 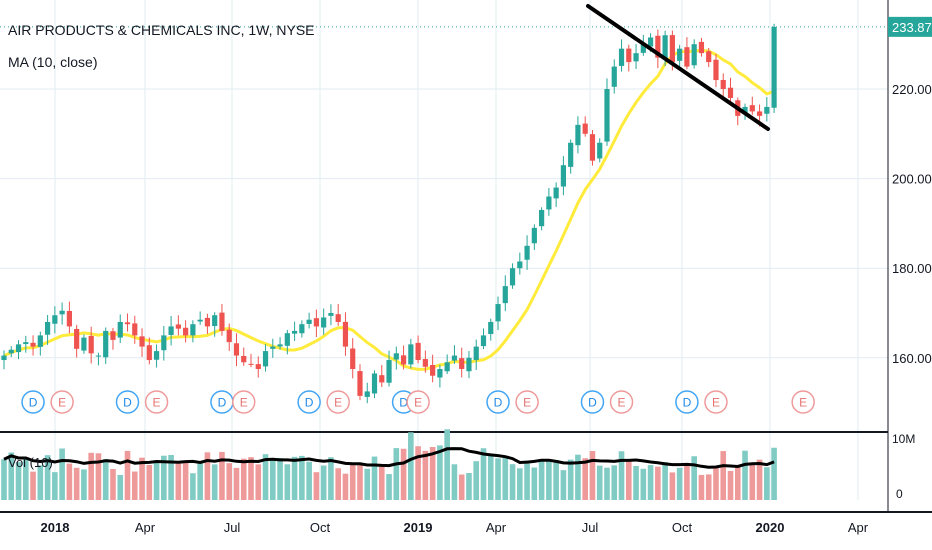 What do you see at coordinates (910, 258) in the screenshot?
I see `price-axis: 220.00 200.00 180.00 160.00 233.87 10M 0` at bounding box center [910, 258].